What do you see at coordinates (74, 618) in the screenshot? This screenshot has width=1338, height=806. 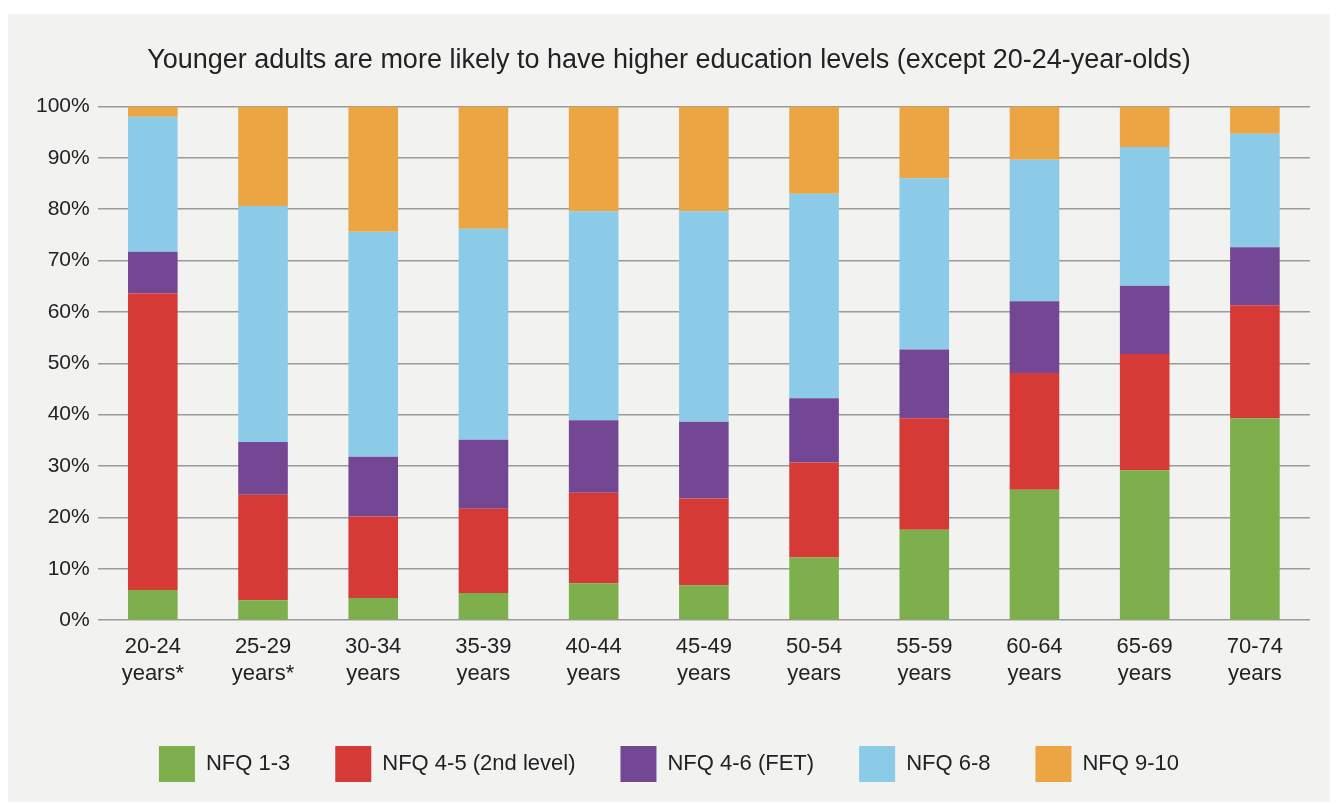 I see `y-tick-label: 0%` at bounding box center [74, 618].